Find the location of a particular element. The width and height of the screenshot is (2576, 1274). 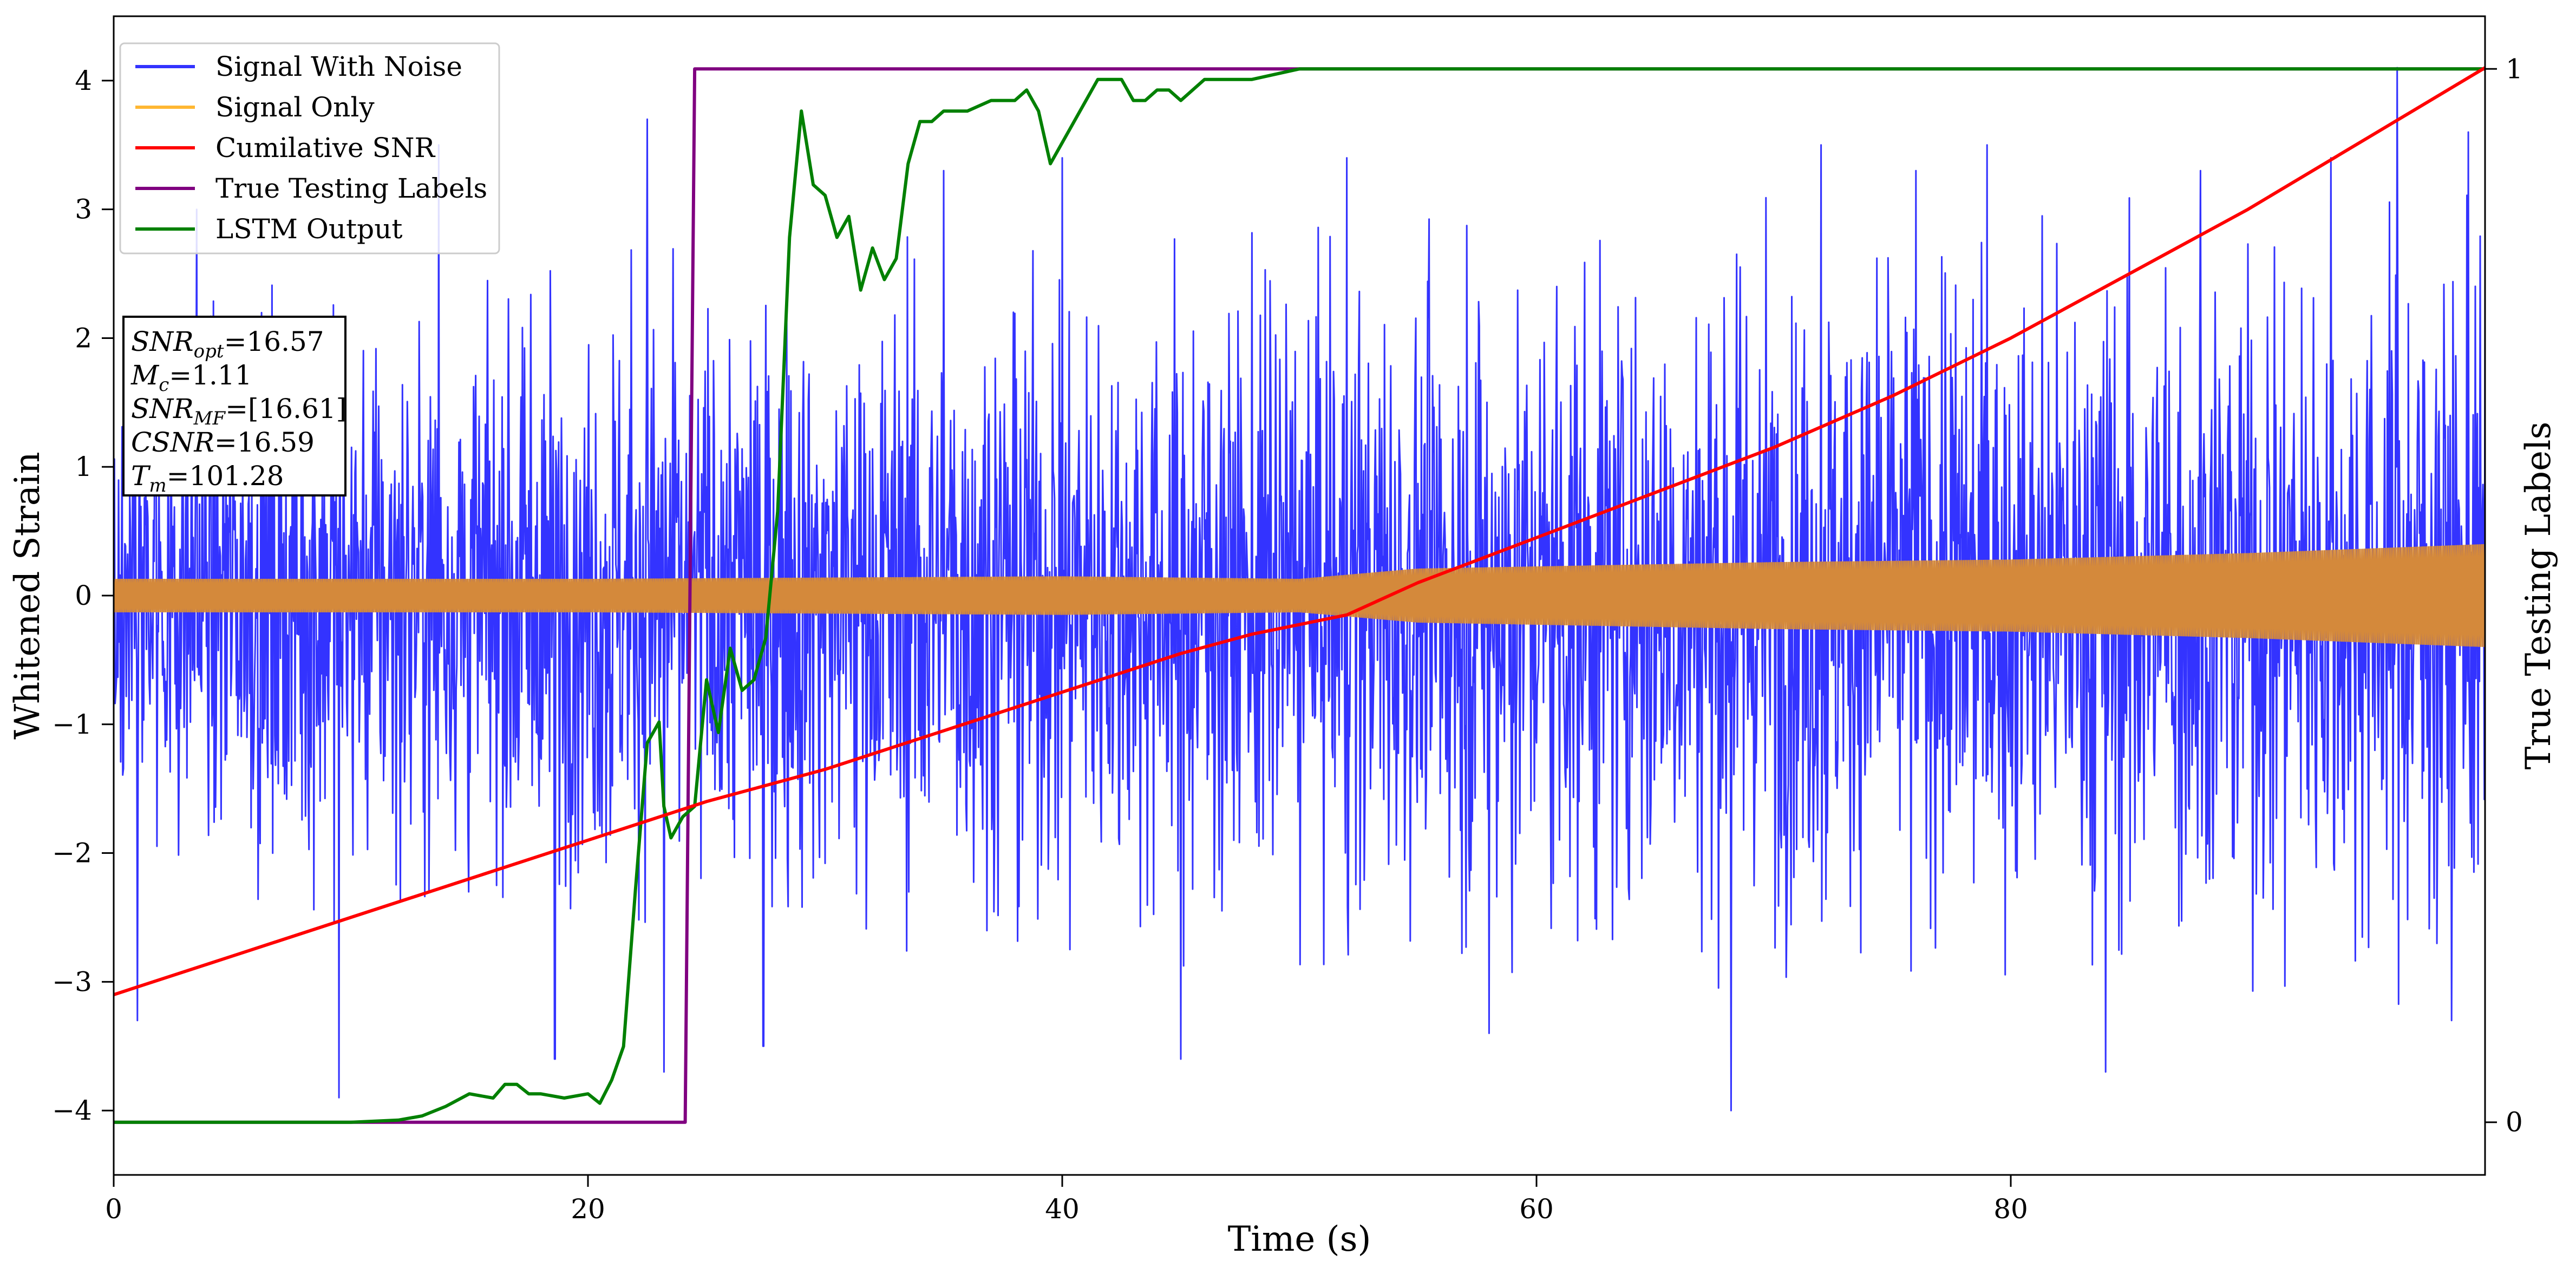

y-tick-label: 4 is located at coordinates (84, 80).